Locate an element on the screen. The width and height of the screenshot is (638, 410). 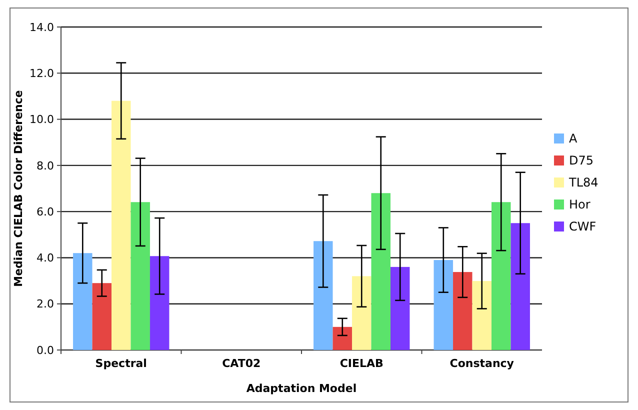
legend-label: CWF is located at coordinates (582, 227).